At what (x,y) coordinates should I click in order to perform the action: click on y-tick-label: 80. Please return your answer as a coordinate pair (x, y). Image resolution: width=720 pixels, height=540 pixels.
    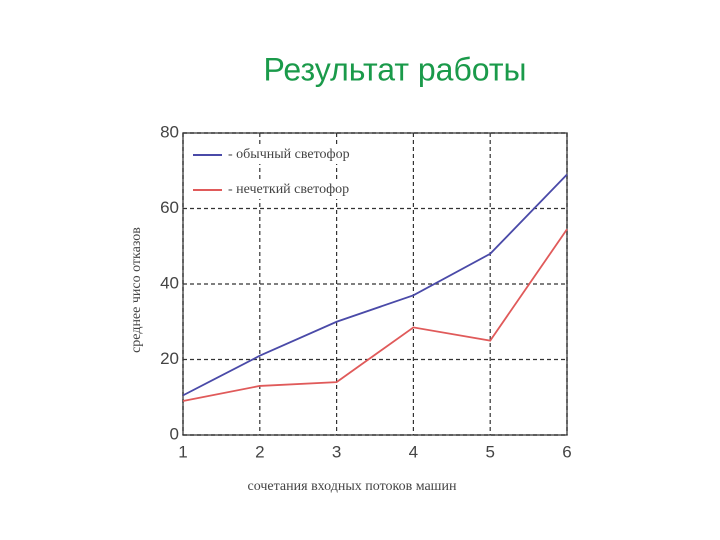
    Looking at the image, I should click on (169, 131).